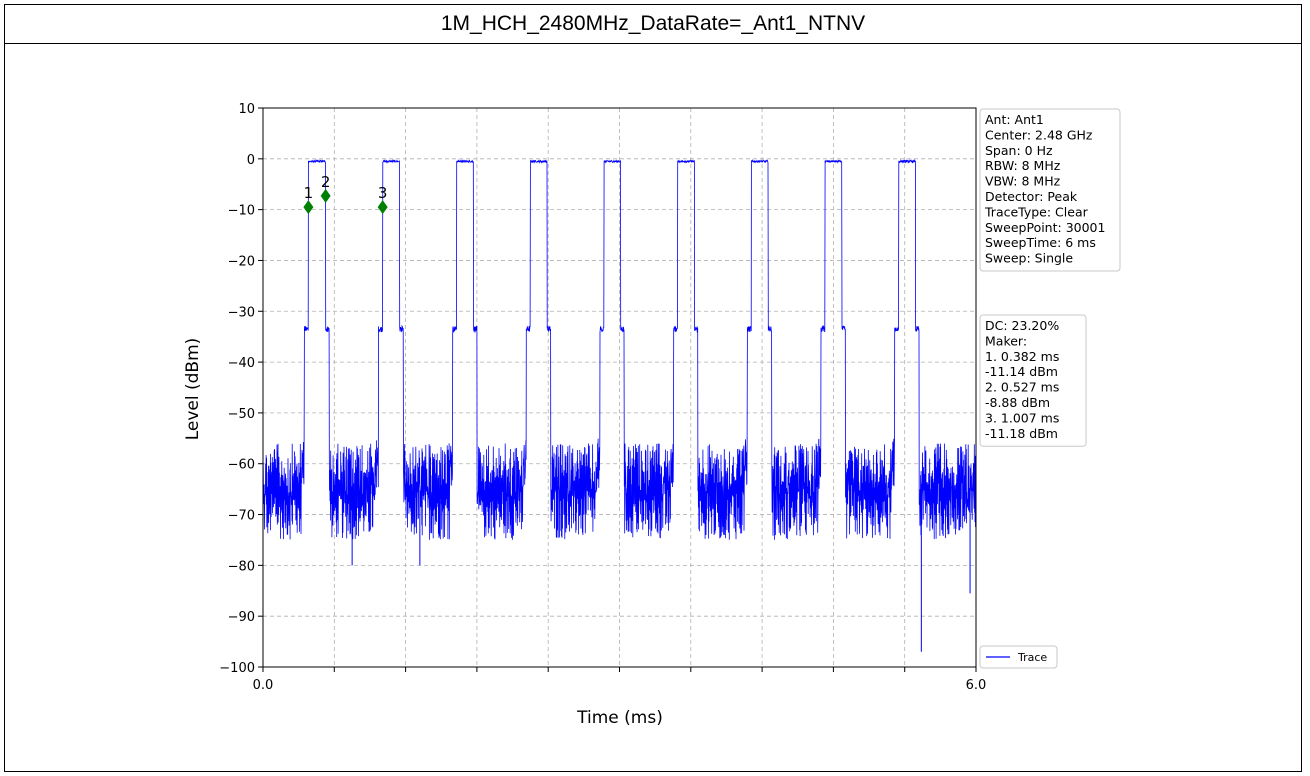 This screenshot has height=776, width=1310. What do you see at coordinates (309, 193) in the screenshot?
I see `marker-label: 1` at bounding box center [309, 193].